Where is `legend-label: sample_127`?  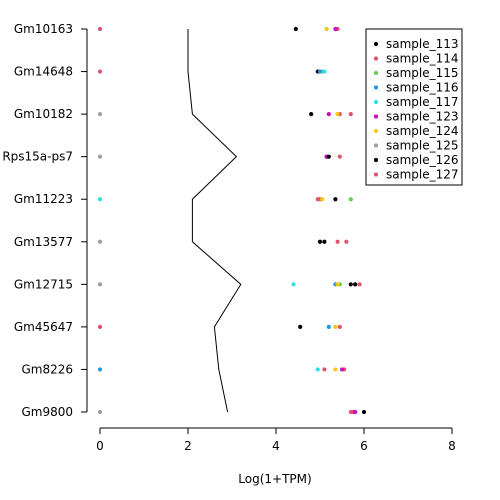 legend-label: sample_127 is located at coordinates (422, 175).